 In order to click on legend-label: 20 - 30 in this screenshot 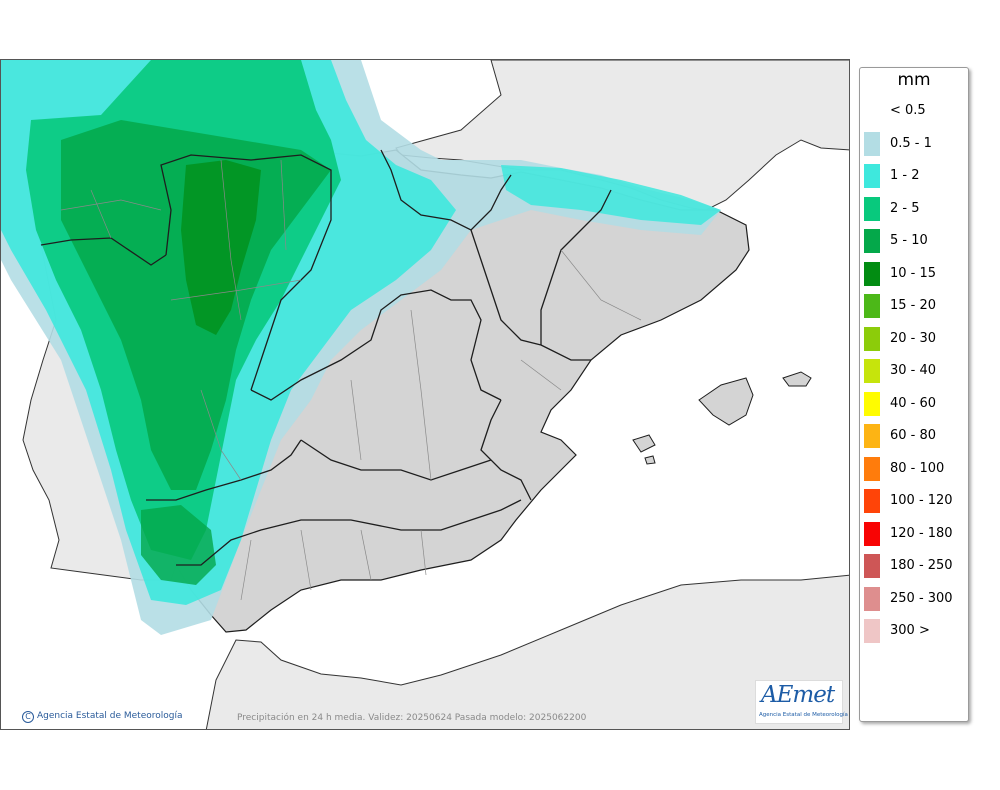, I will do `click(913, 338)`.